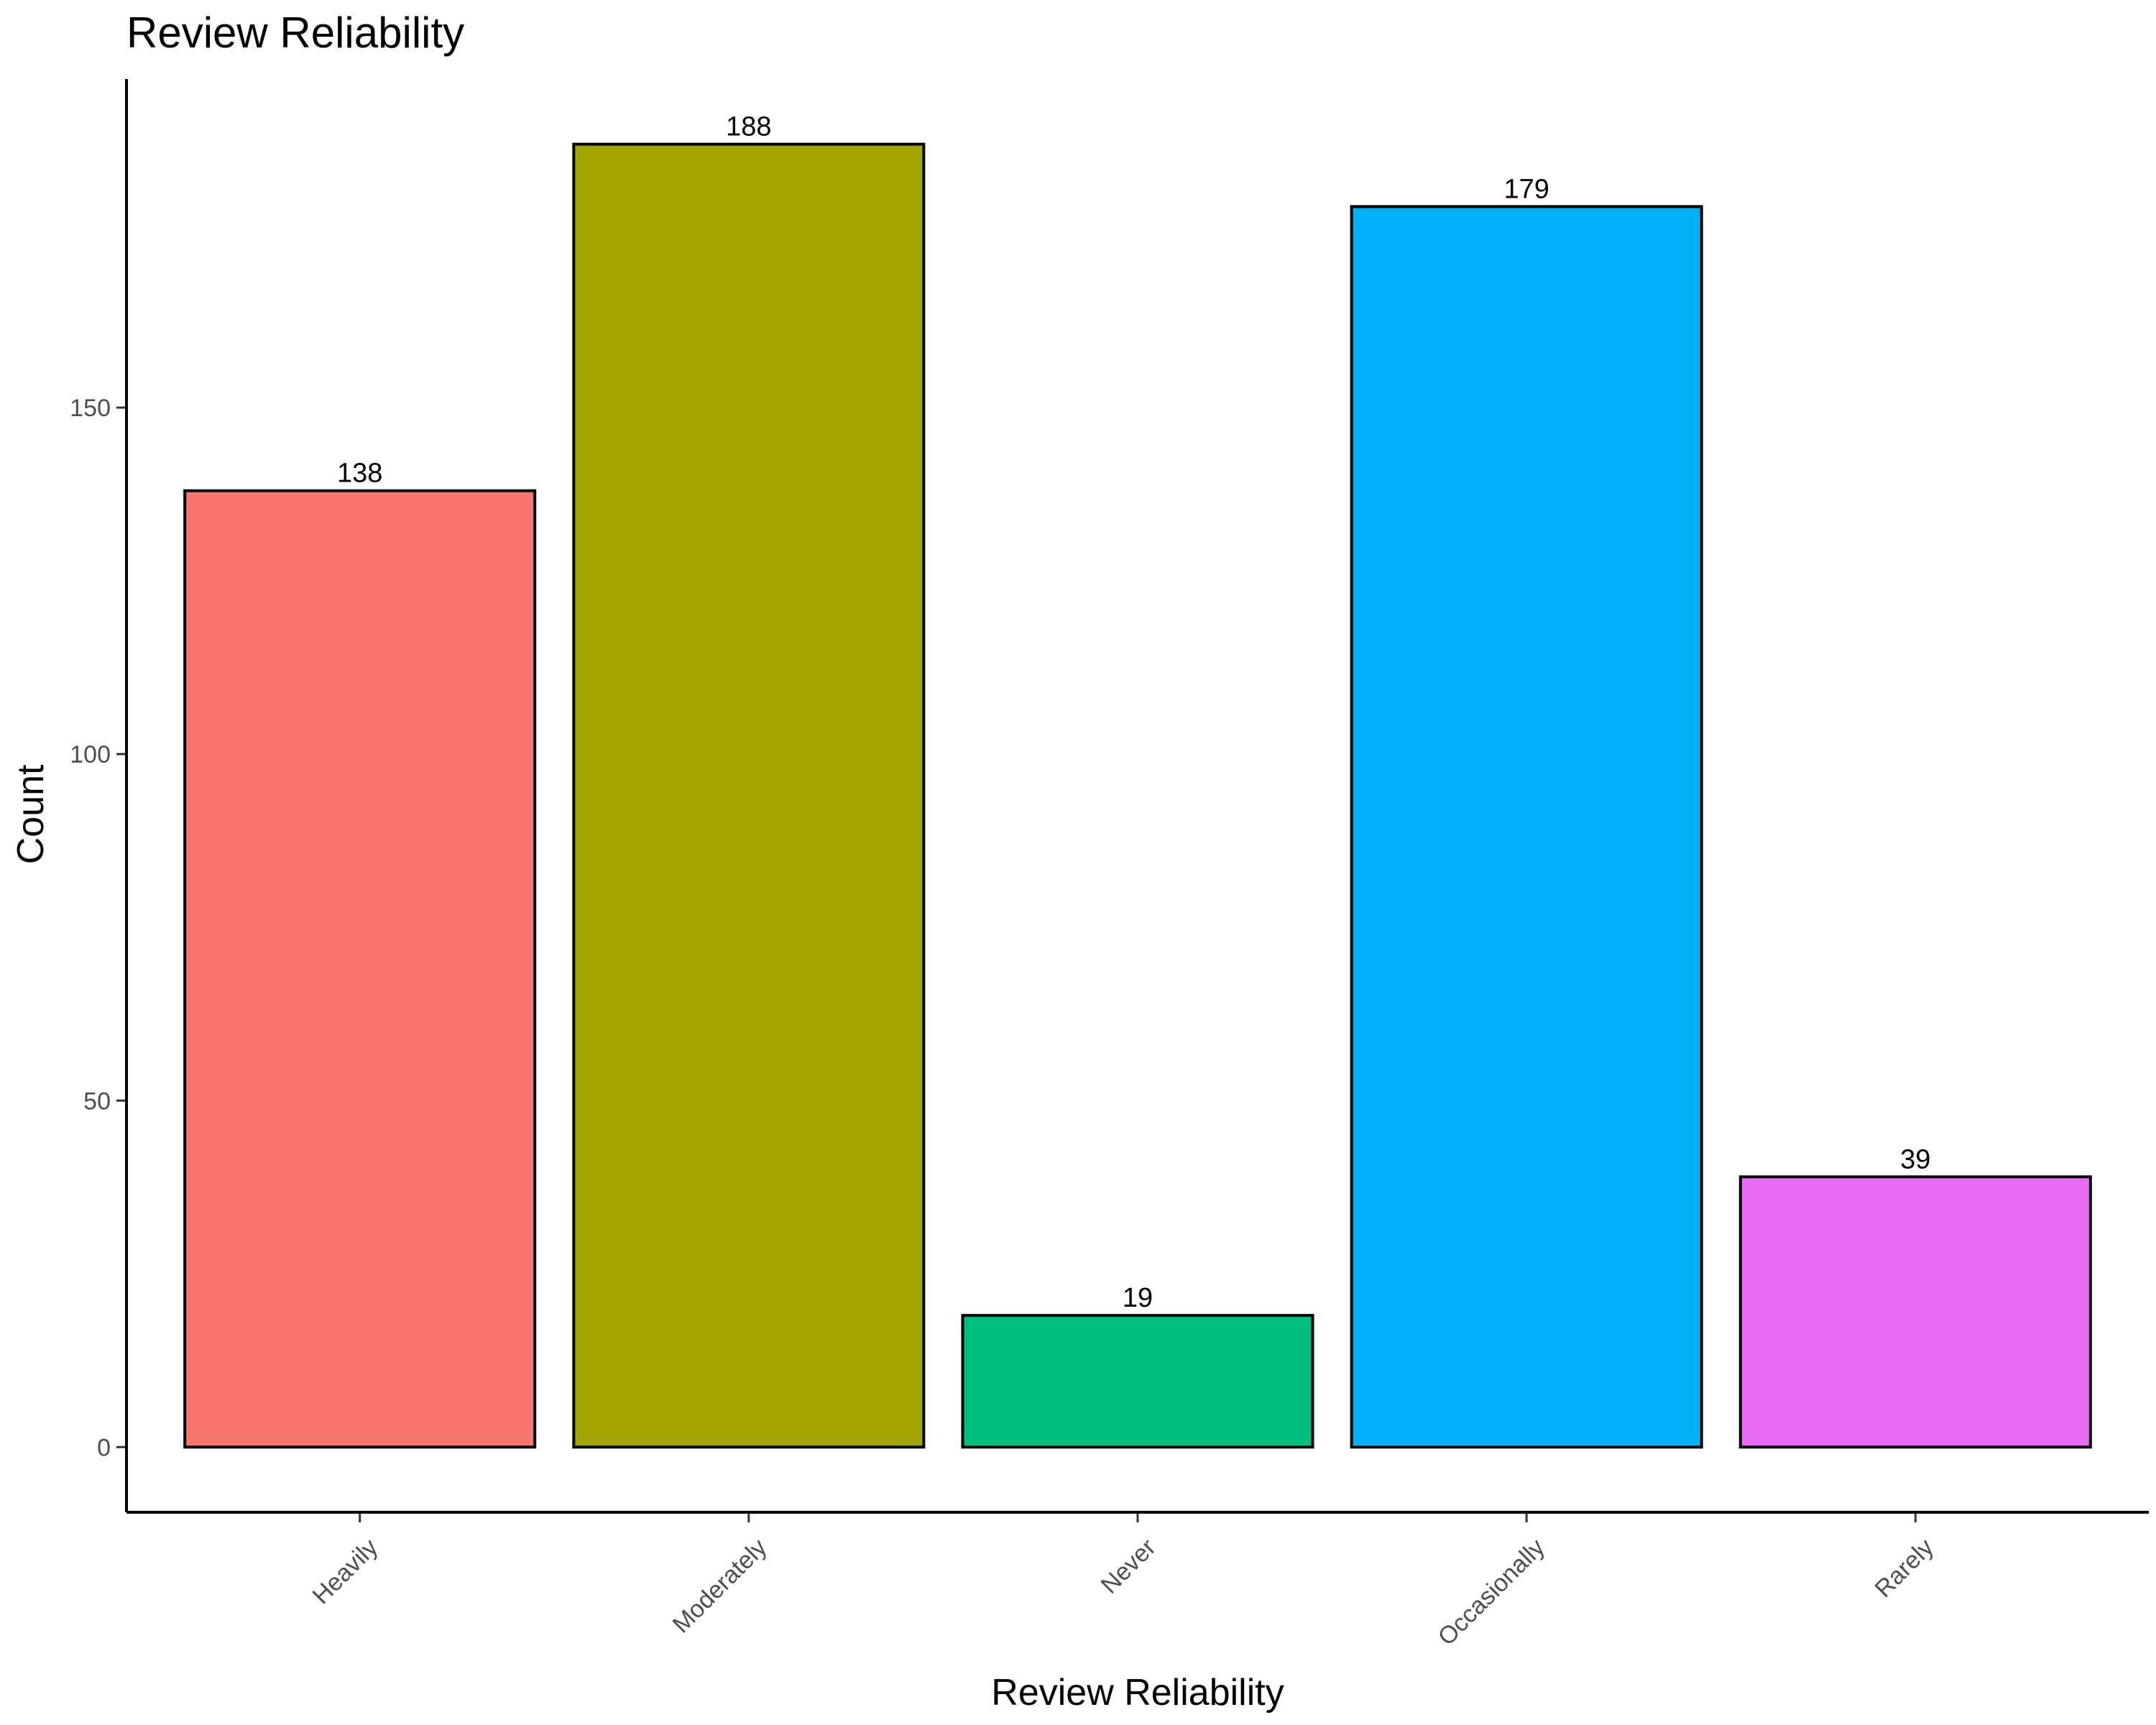 Image resolution: width=2156 pixels, height=1725 pixels. I want to click on value-label-never: 19, so click(1138, 1298).